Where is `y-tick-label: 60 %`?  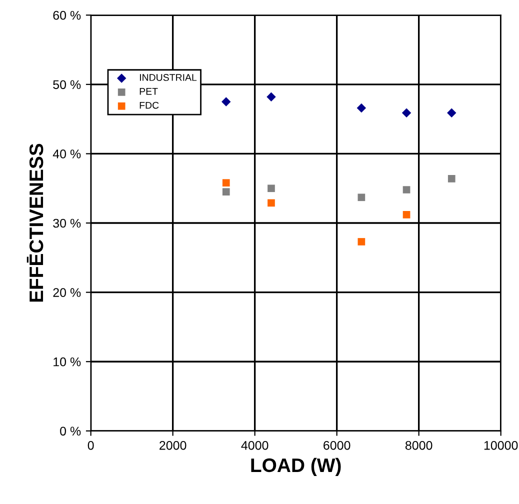 y-tick-label: 60 % is located at coordinates (67, 15).